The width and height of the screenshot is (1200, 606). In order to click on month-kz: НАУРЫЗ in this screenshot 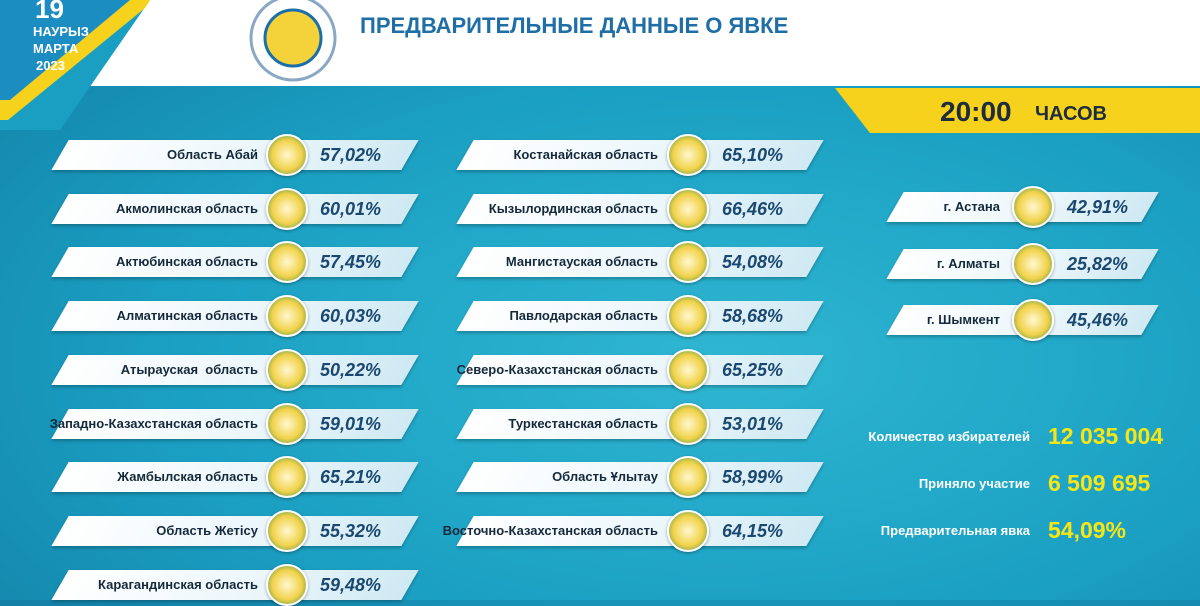, I will do `click(61, 31)`.